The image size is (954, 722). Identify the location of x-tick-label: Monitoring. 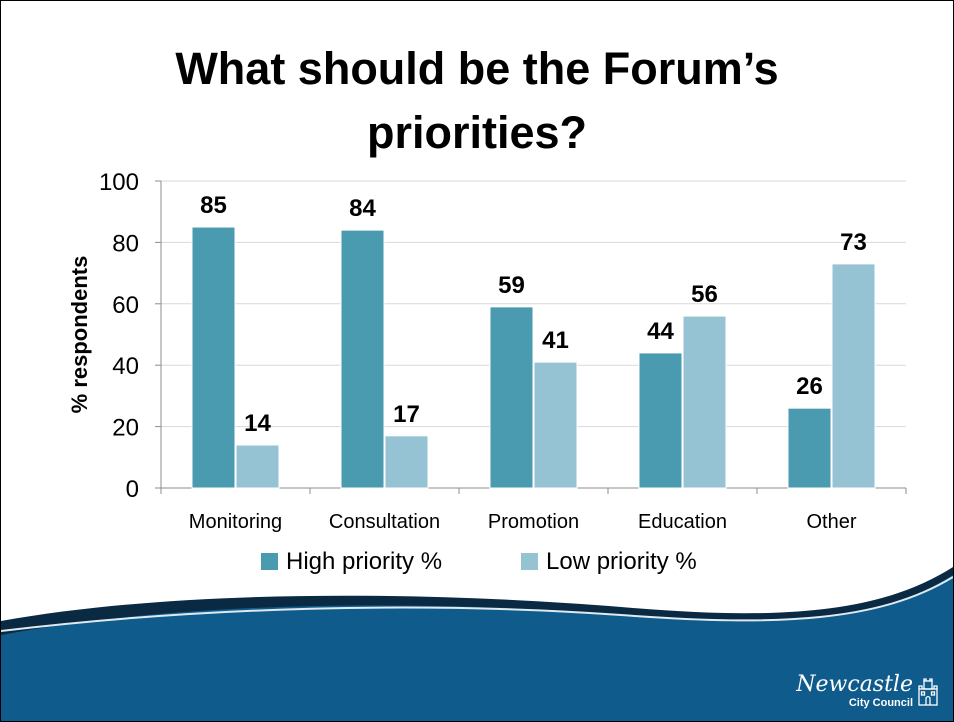
(235, 522).